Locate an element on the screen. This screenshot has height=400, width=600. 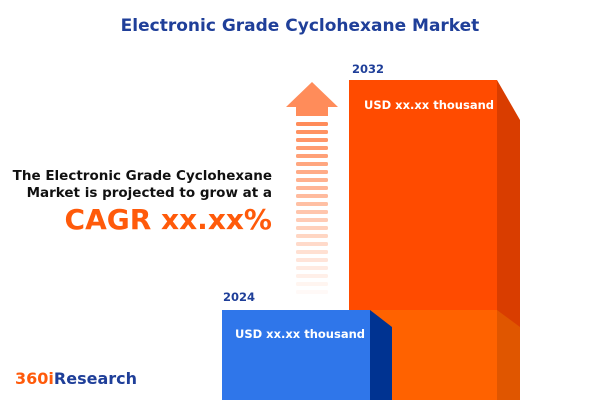
up-arrow-icon is located at coordinates (312, 188).